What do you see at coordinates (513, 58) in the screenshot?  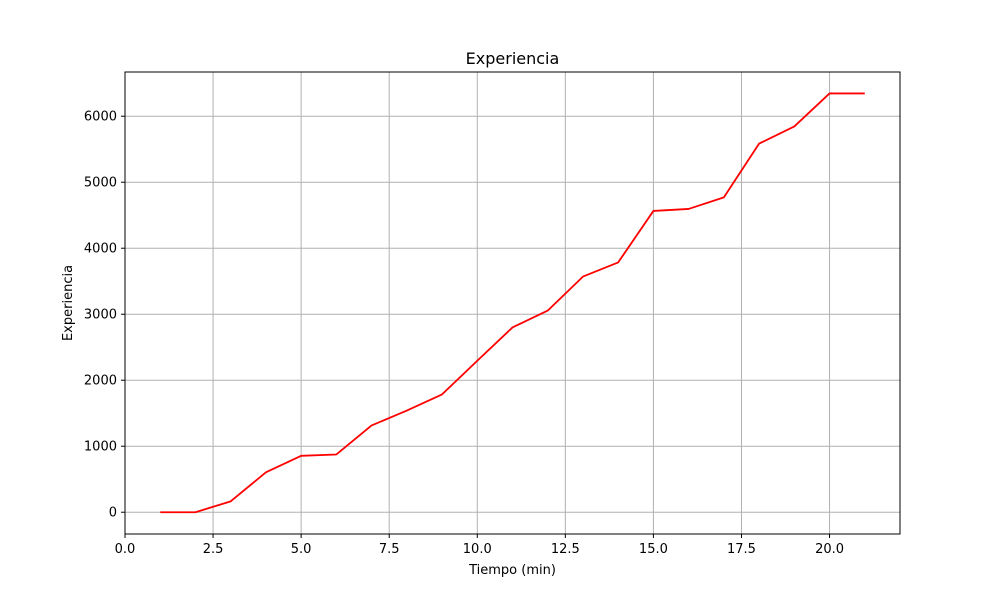 I see `chart-title: Experiencia` at bounding box center [513, 58].